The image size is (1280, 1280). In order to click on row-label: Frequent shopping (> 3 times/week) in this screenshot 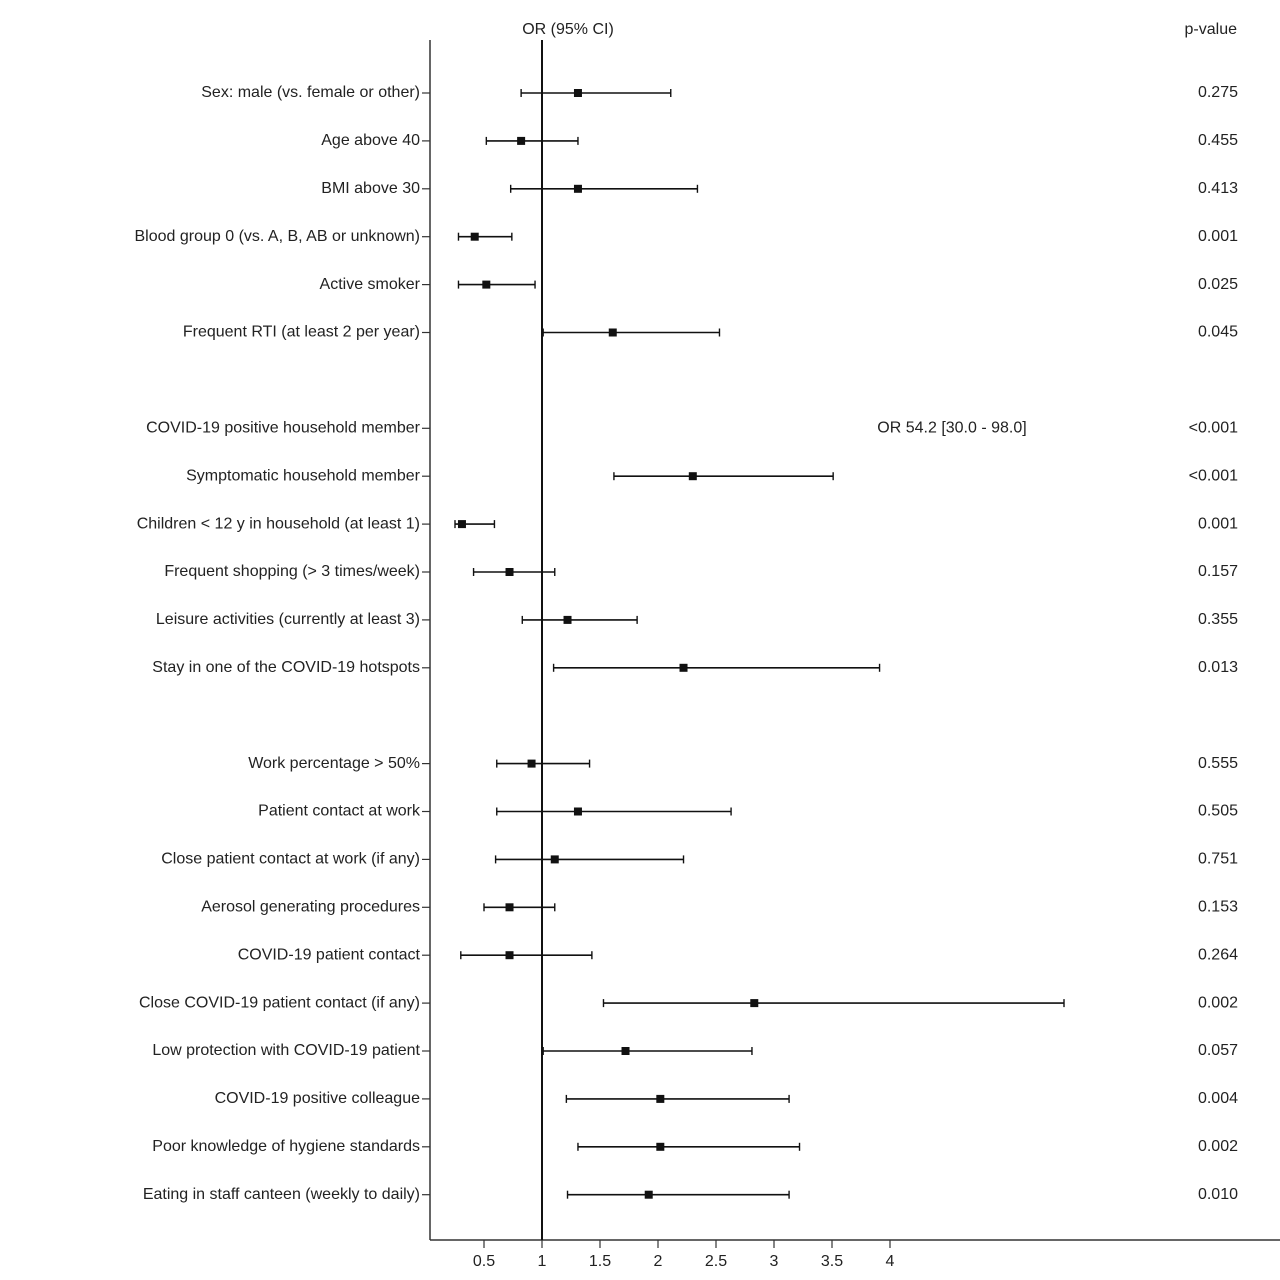, I will do `click(292, 571)`.